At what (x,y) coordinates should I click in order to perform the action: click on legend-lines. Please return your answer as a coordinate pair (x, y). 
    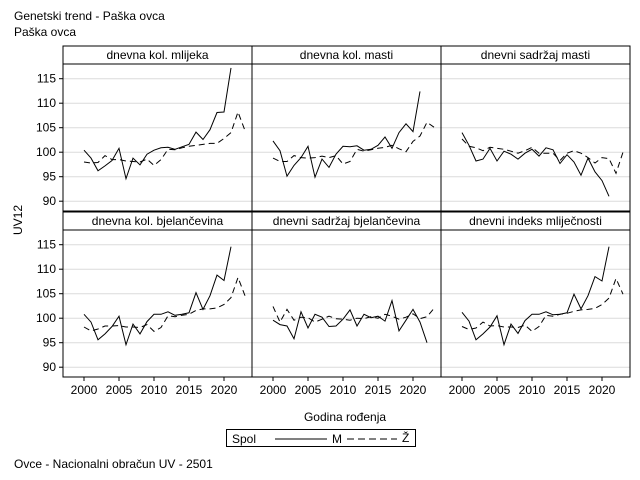
    Looking at the image, I should click on (336, 439).